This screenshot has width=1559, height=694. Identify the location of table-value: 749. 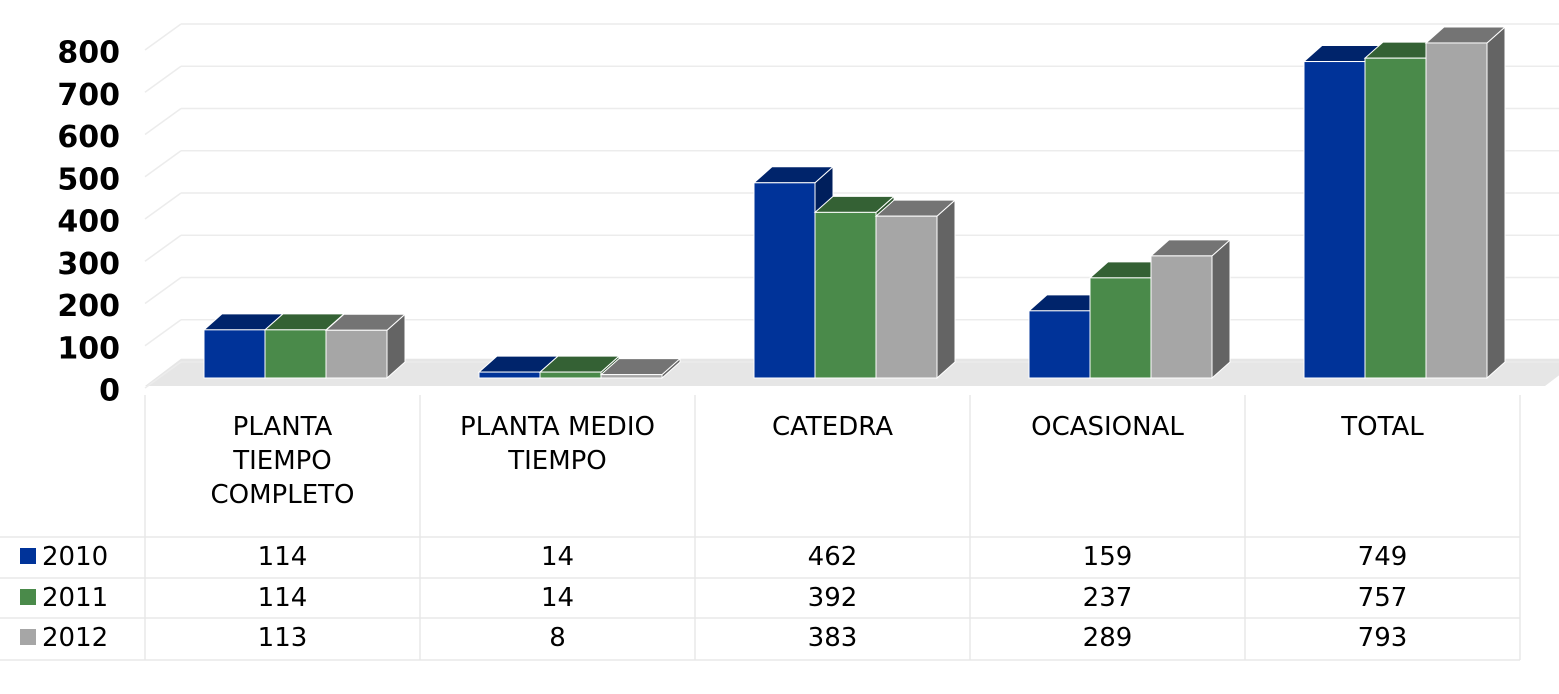
(1382, 557).